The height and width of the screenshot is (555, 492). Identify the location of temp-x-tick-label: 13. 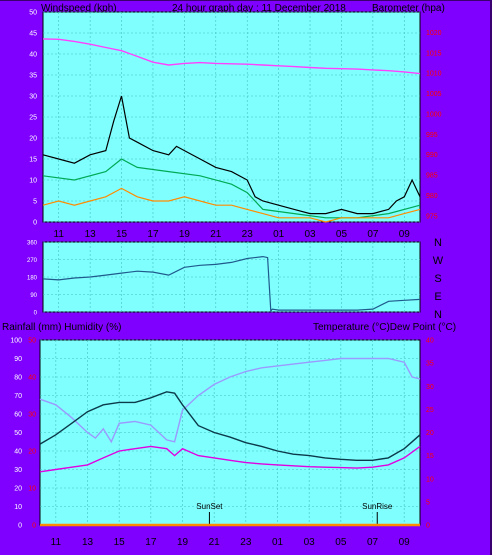
(88, 542).